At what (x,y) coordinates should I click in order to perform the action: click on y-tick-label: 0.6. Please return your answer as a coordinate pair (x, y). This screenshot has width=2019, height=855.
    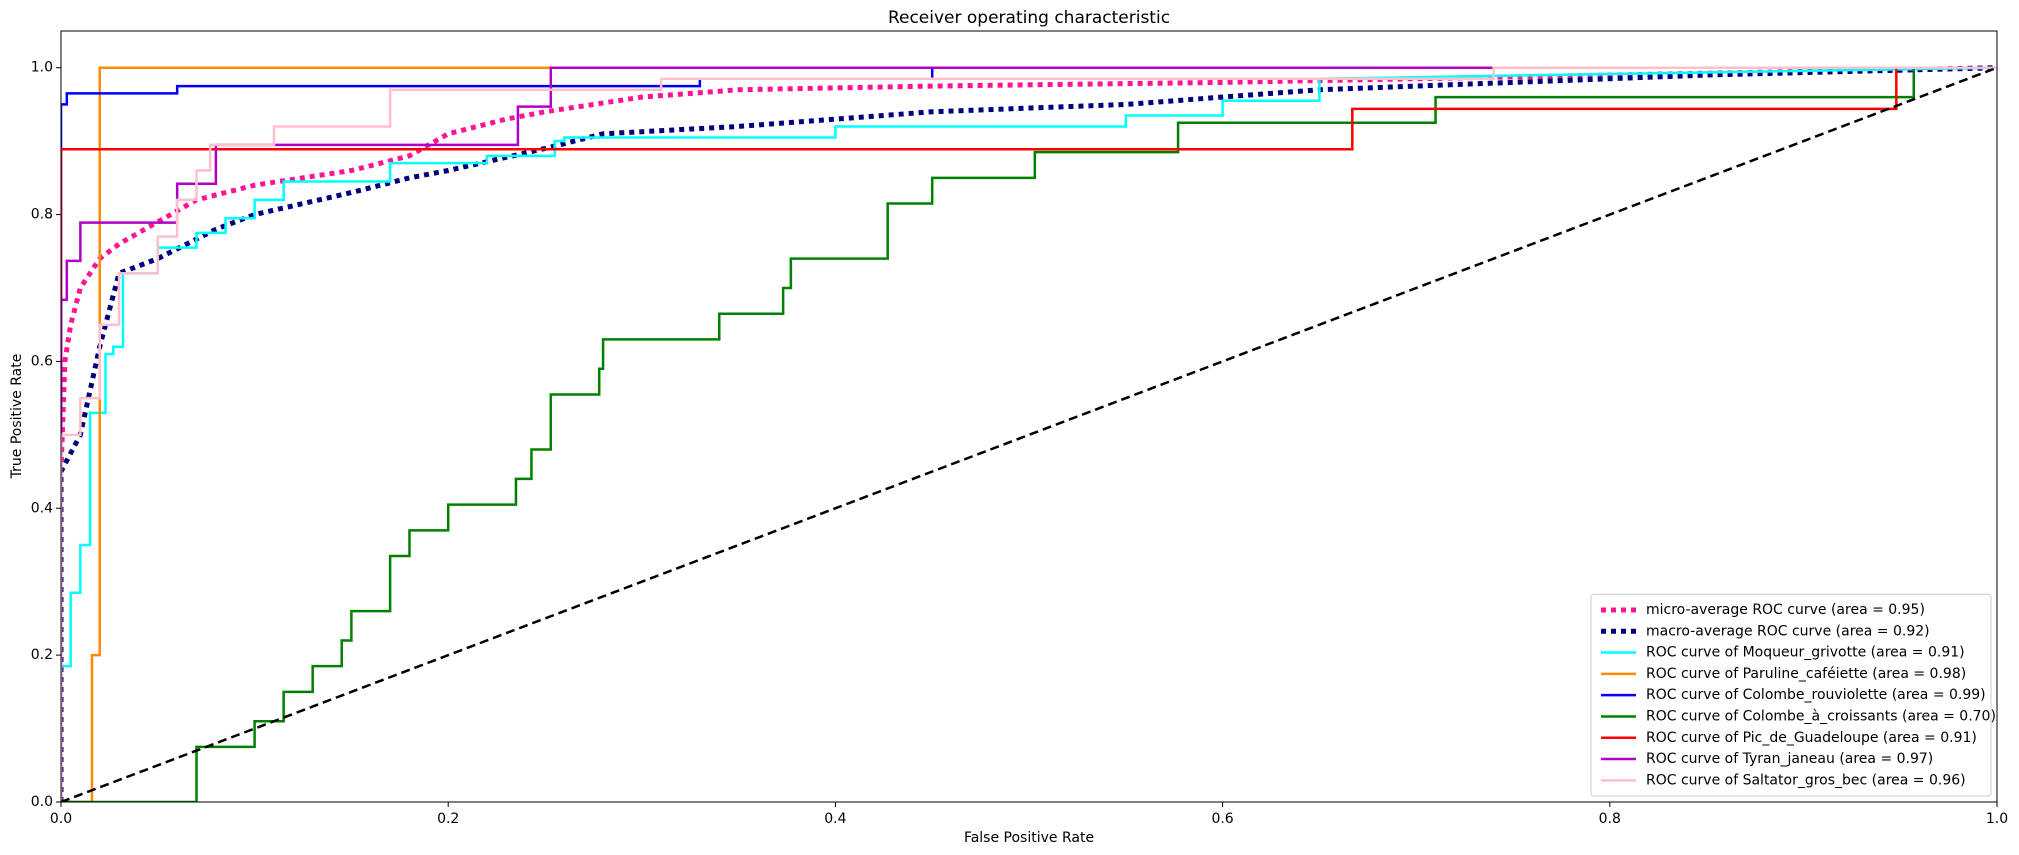
    Looking at the image, I should click on (42, 361).